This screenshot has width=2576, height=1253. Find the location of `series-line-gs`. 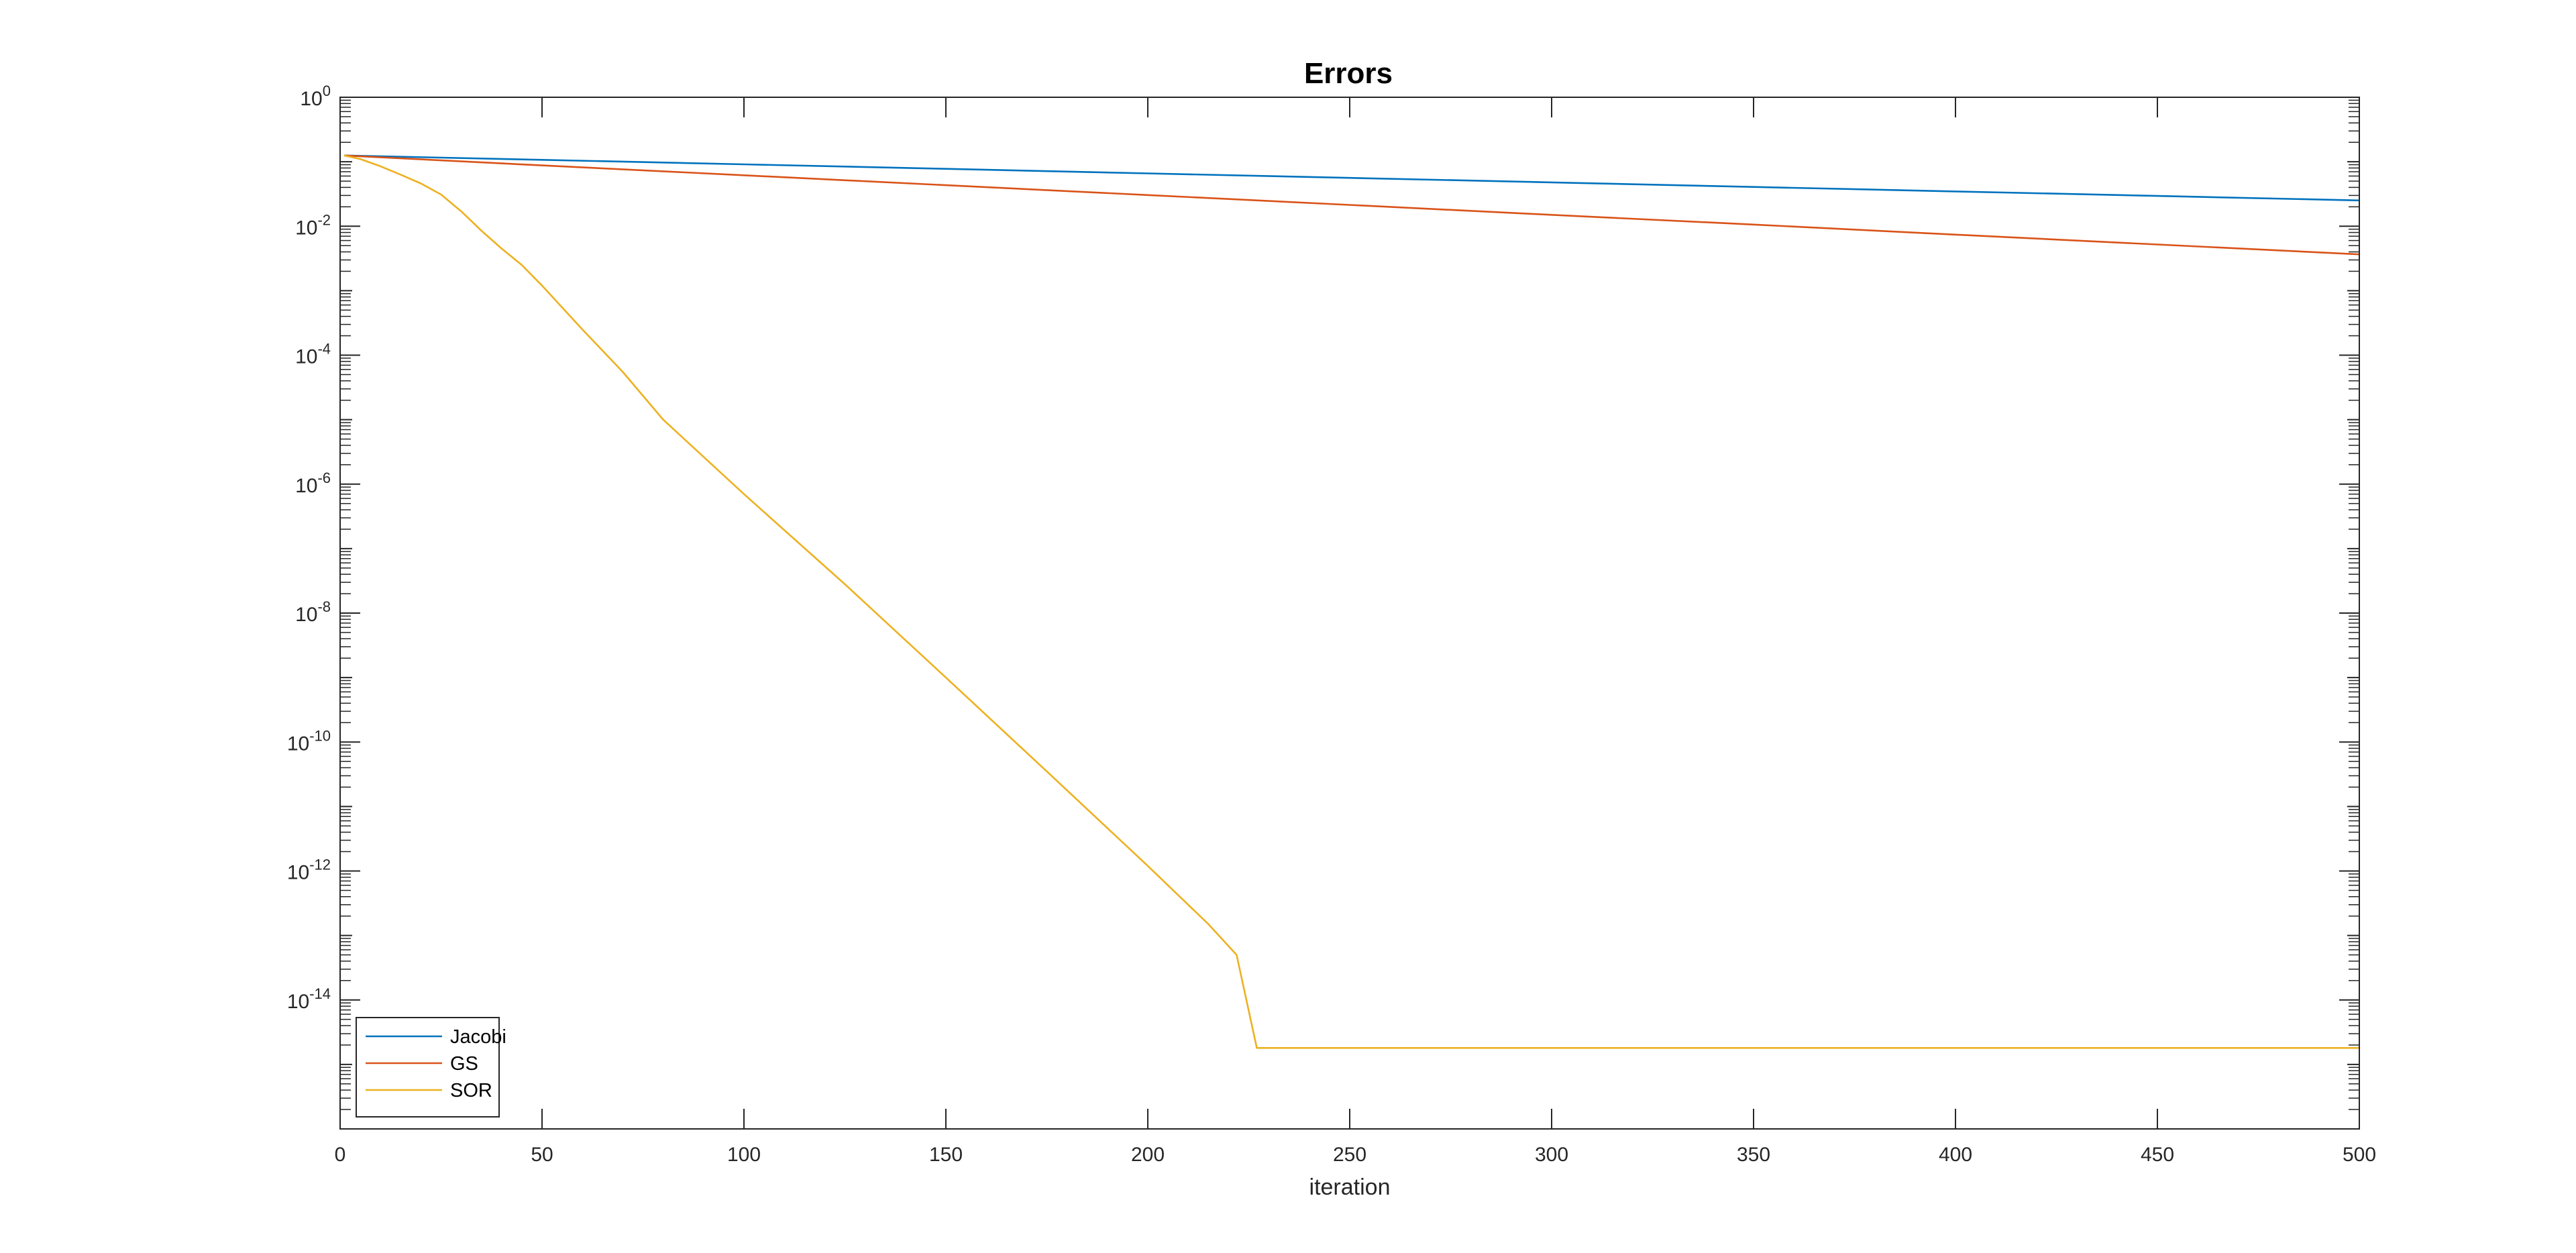

series-line-gs is located at coordinates (1351, 205).